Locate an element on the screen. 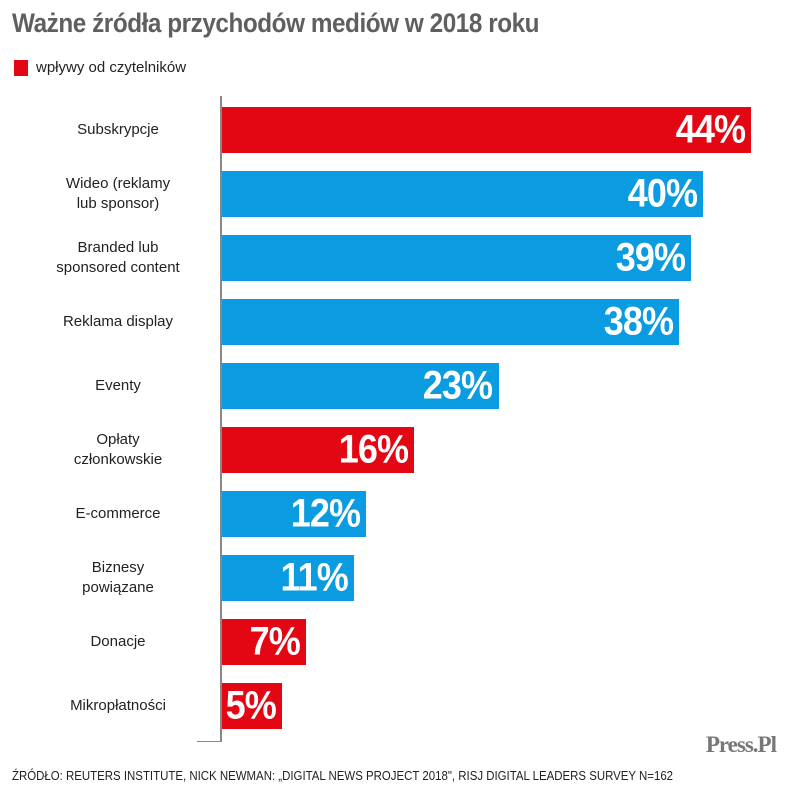  legend-label: wpływy od czytelników is located at coordinates (111, 67).